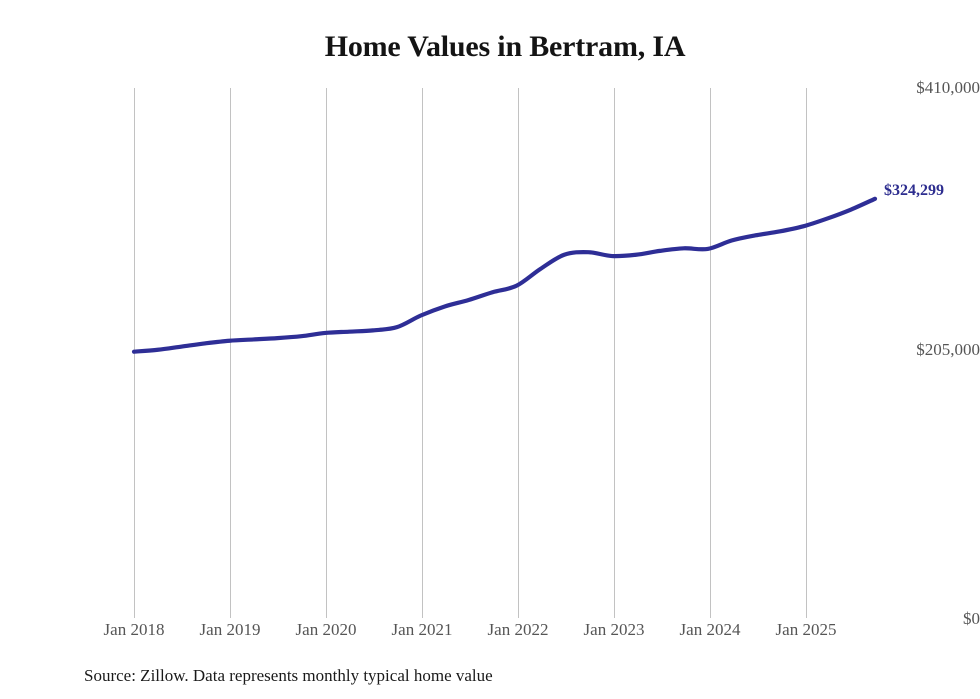  What do you see at coordinates (614, 629) in the screenshot?
I see `x-axis-tick-jan-2023: Jan 2023` at bounding box center [614, 629].